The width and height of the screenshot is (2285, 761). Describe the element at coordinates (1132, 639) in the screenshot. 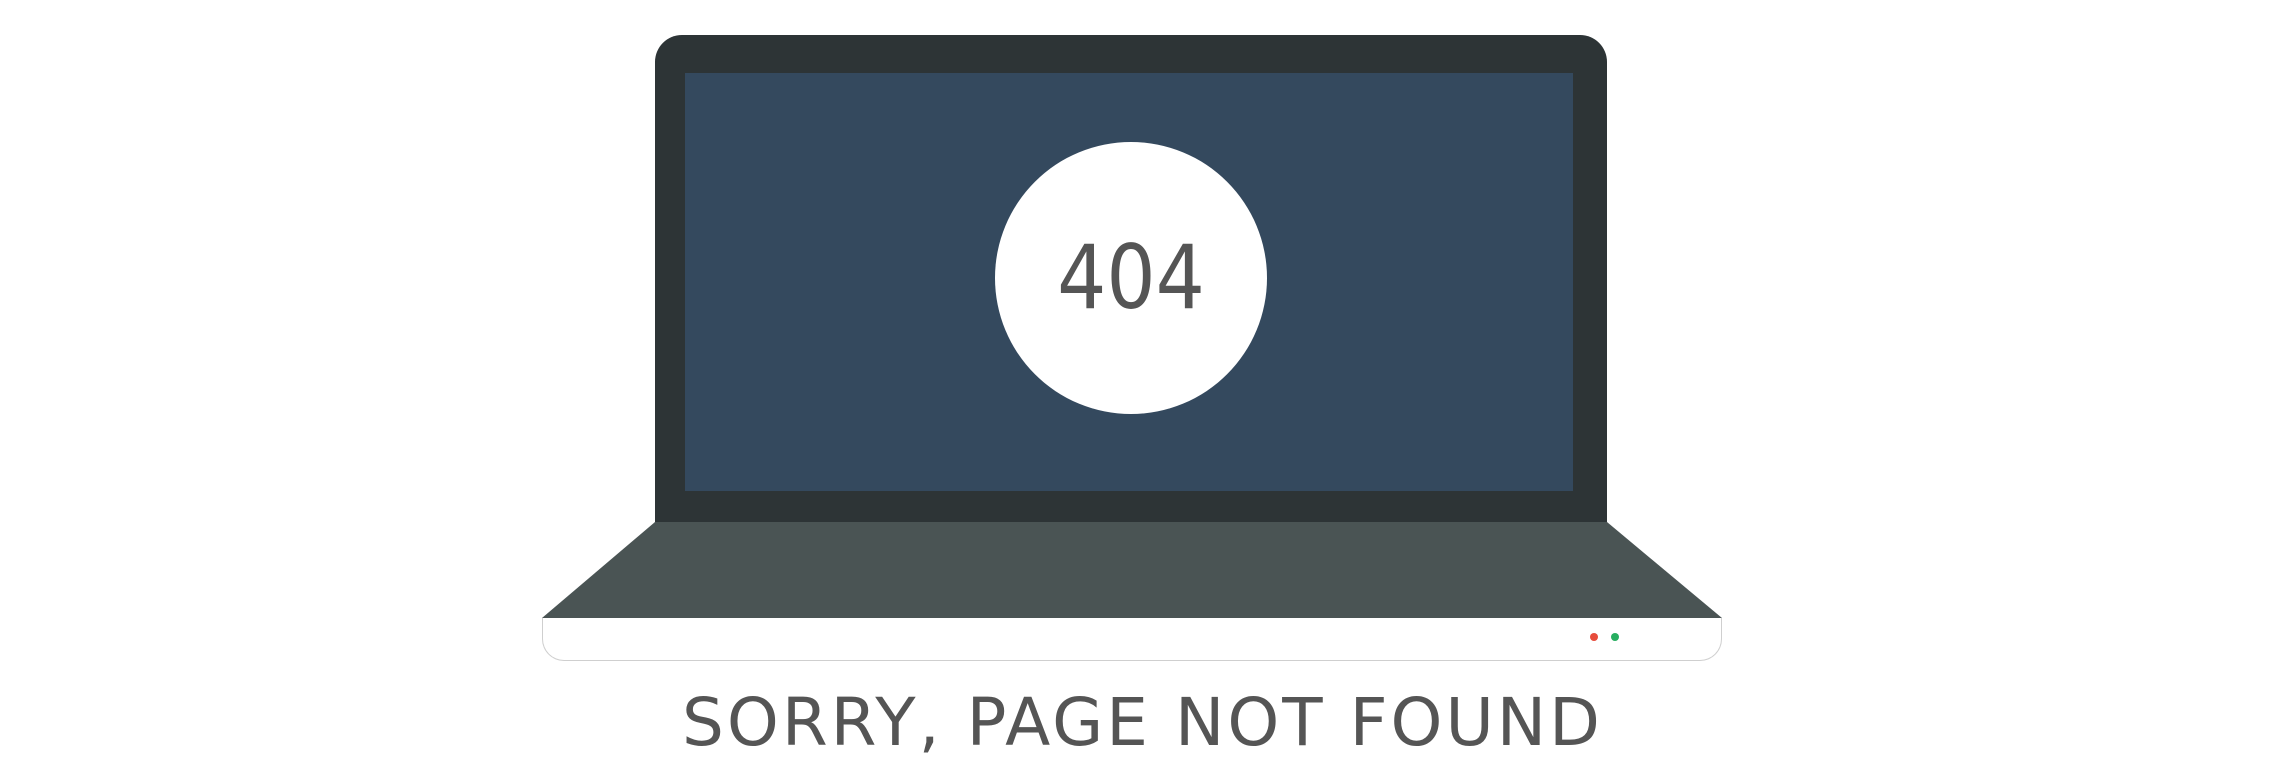

I see `laptop-base` at that location.